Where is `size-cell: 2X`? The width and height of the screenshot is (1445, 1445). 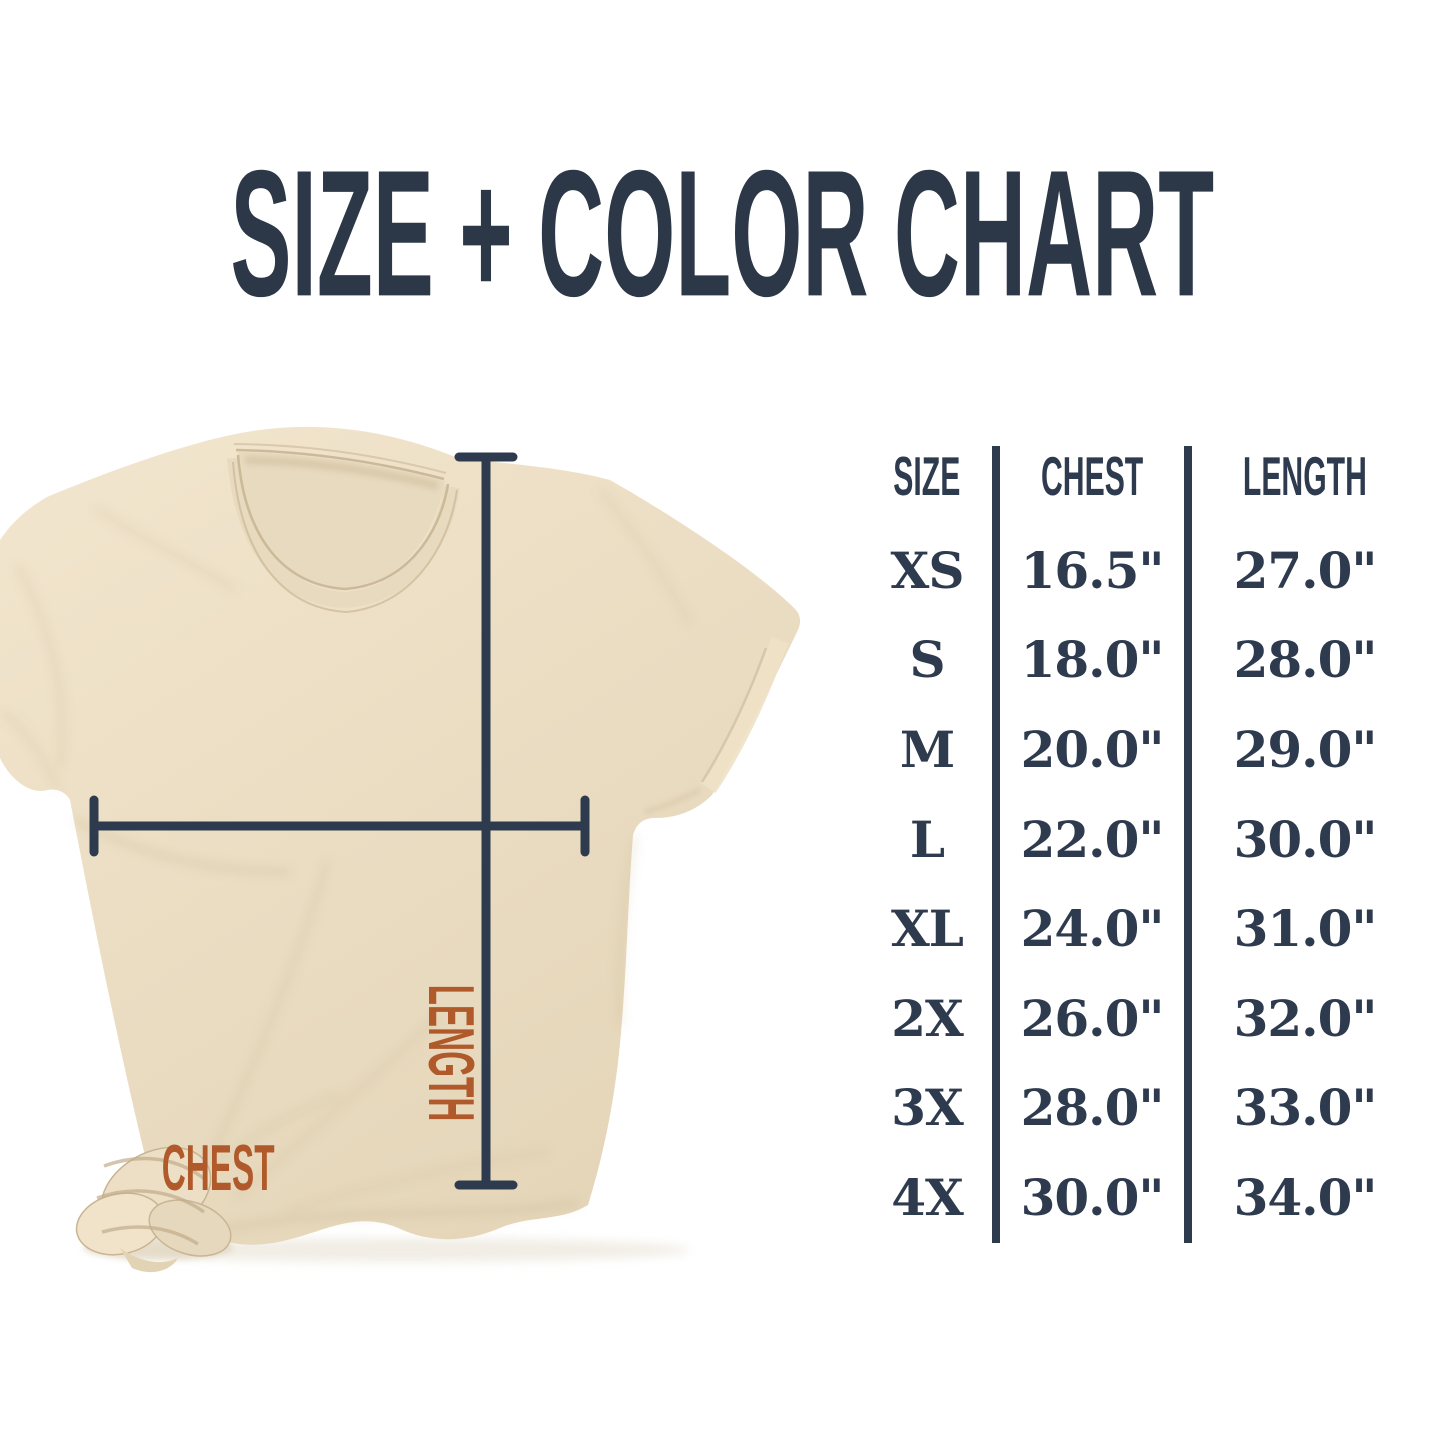 size-cell: 2X is located at coordinates (927, 1018).